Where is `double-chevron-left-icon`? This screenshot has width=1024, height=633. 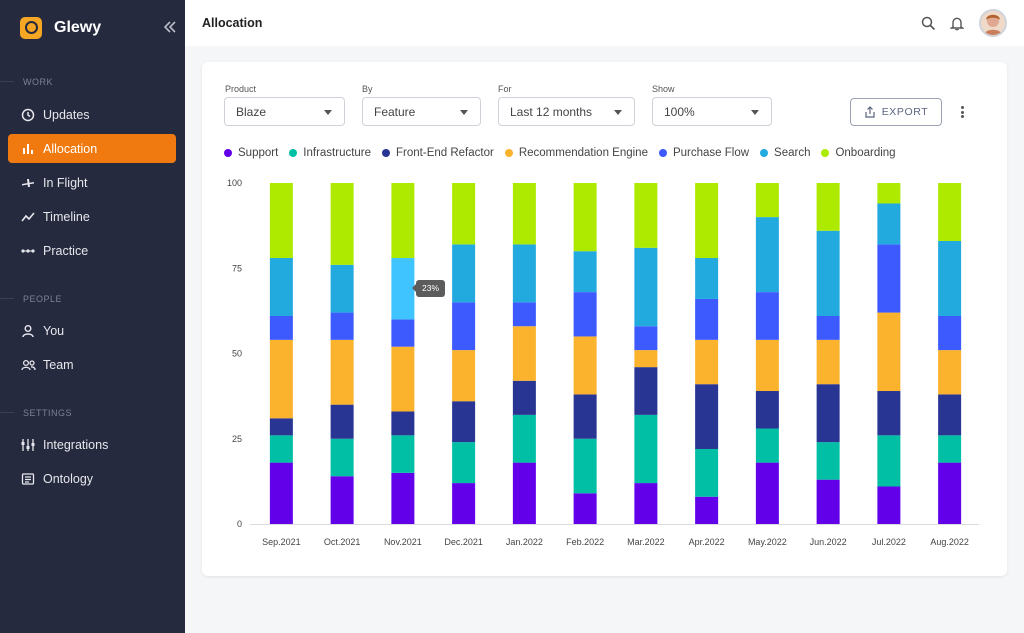
double-chevron-left-icon is located at coordinates (169, 27).